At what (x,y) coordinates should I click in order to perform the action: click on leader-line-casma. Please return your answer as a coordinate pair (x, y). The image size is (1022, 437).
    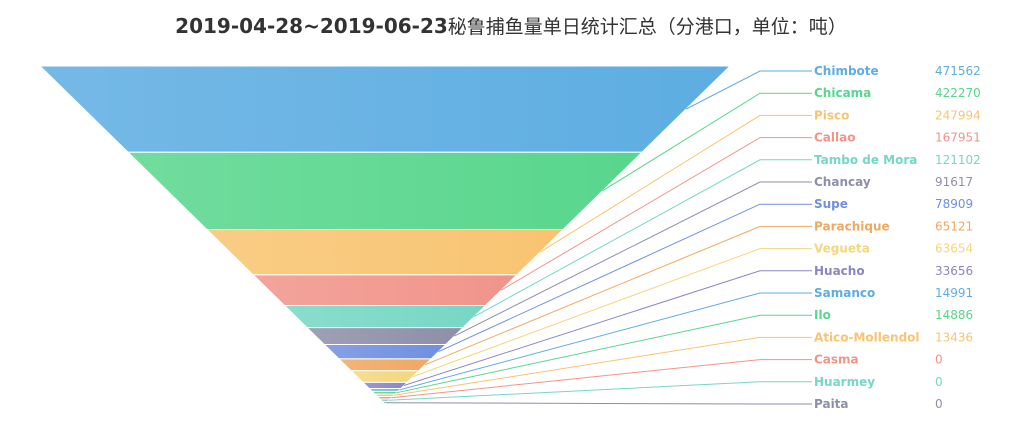
    Looking at the image, I should click on (601, 379).